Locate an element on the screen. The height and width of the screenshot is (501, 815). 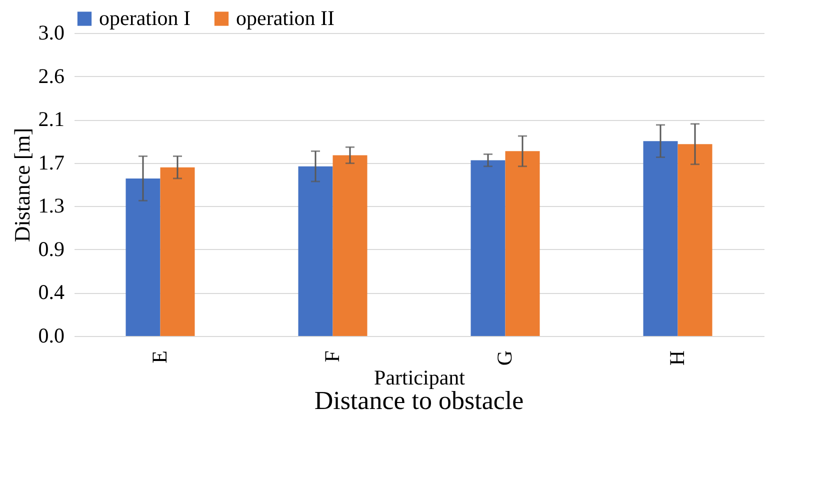
y-tick-label: 2.1 is located at coordinates (51, 119).